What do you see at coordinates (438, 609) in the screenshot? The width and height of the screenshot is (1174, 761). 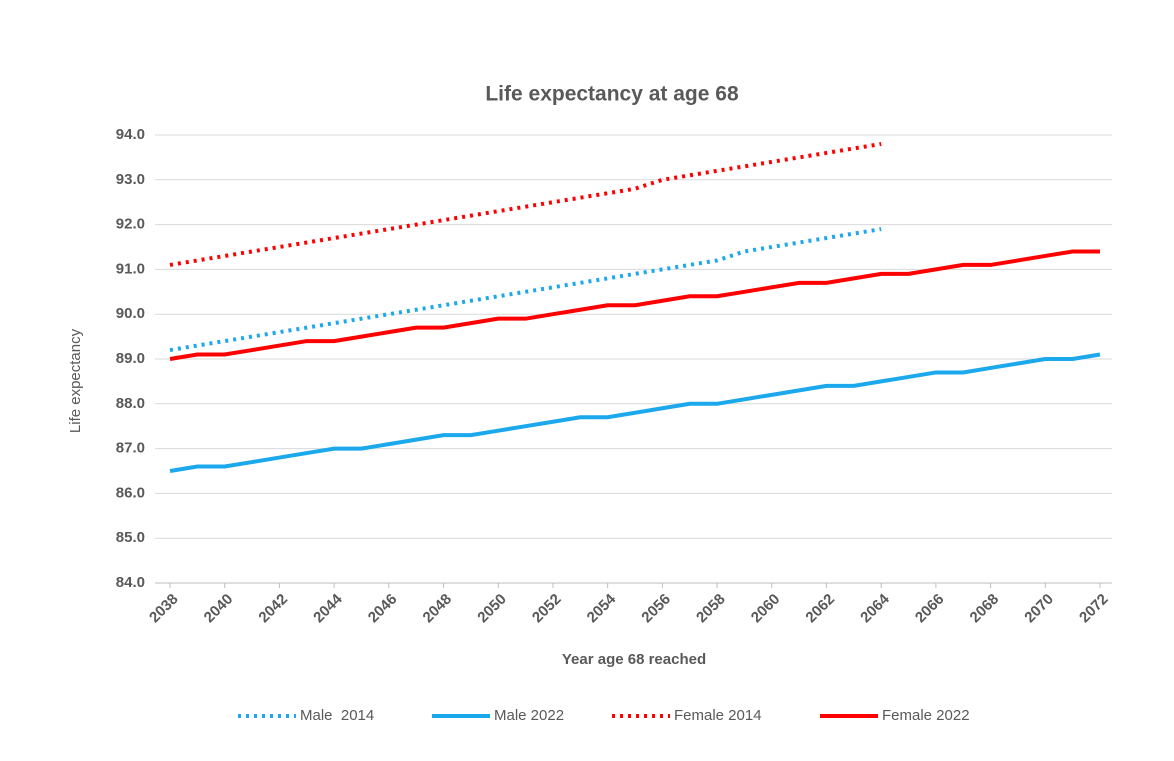 I see `x-tick-label: 2048` at bounding box center [438, 609].